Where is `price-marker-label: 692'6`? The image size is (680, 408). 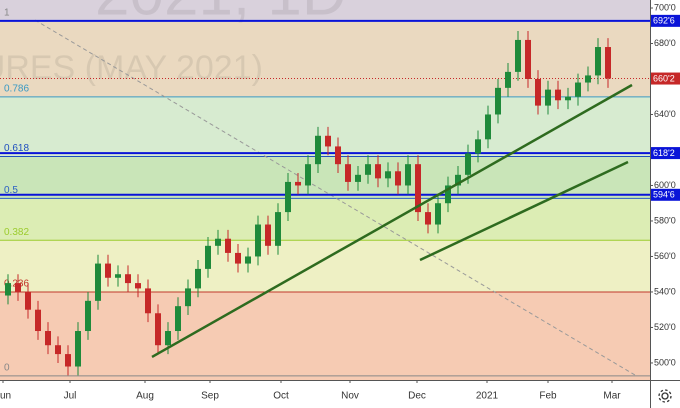
price-marker-label: 692'6 is located at coordinates (664, 21).